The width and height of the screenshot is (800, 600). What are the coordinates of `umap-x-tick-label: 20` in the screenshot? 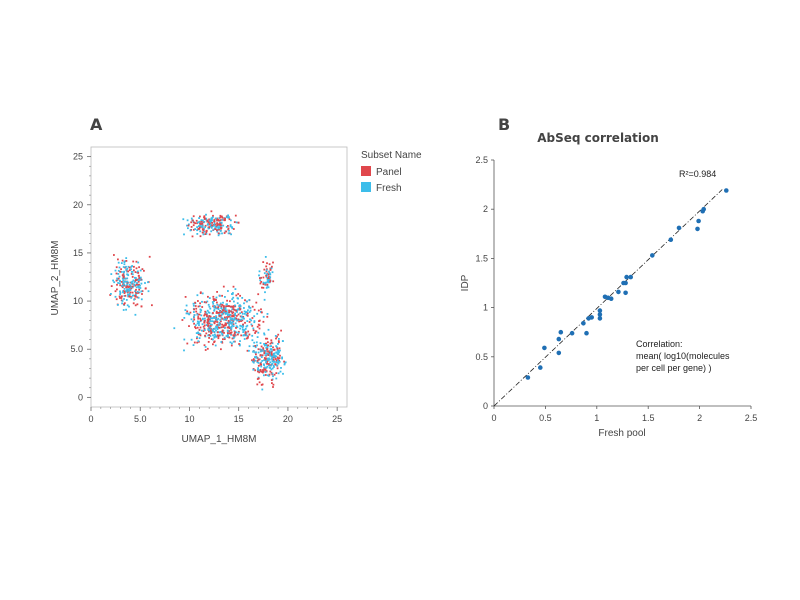 It's located at (288, 419).